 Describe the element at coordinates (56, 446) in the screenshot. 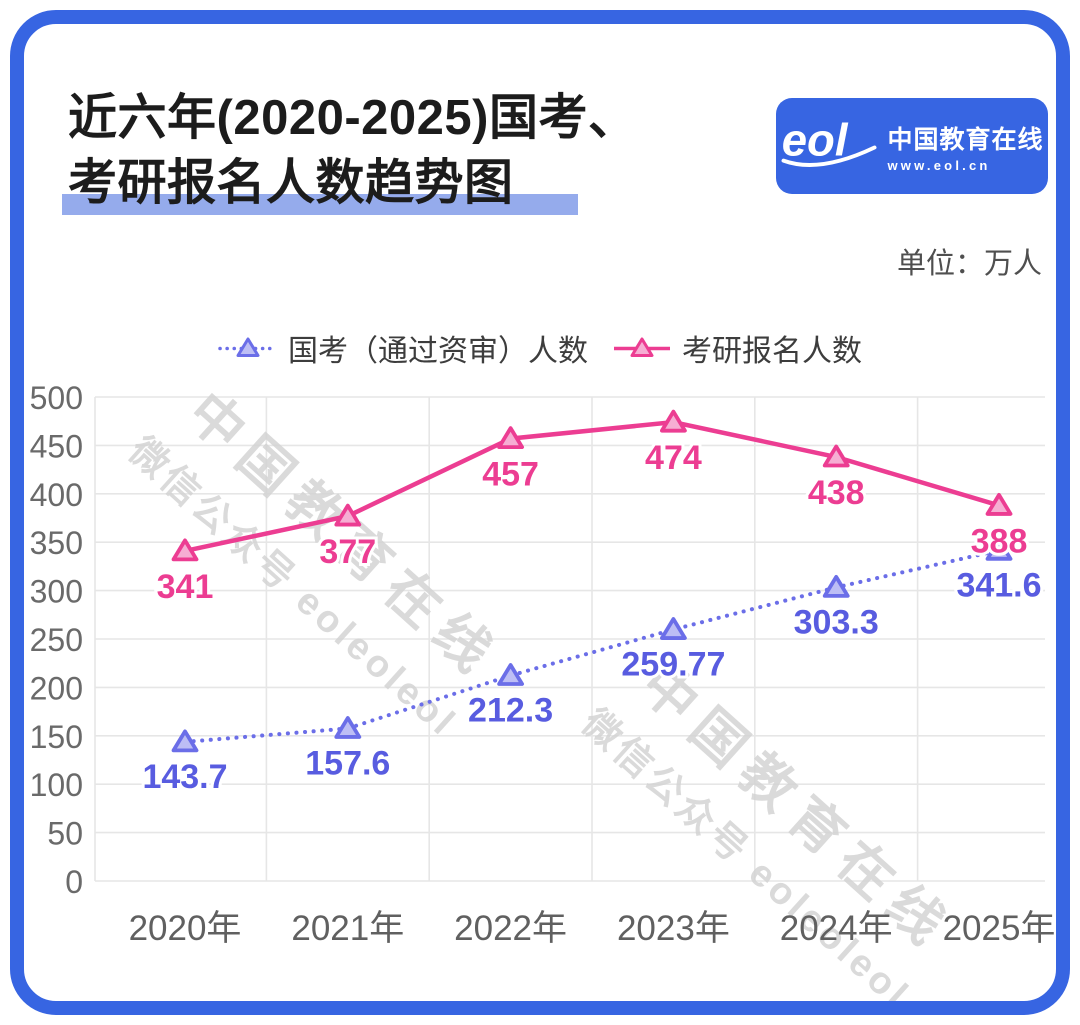

I see `y-tick-label: 450` at that location.